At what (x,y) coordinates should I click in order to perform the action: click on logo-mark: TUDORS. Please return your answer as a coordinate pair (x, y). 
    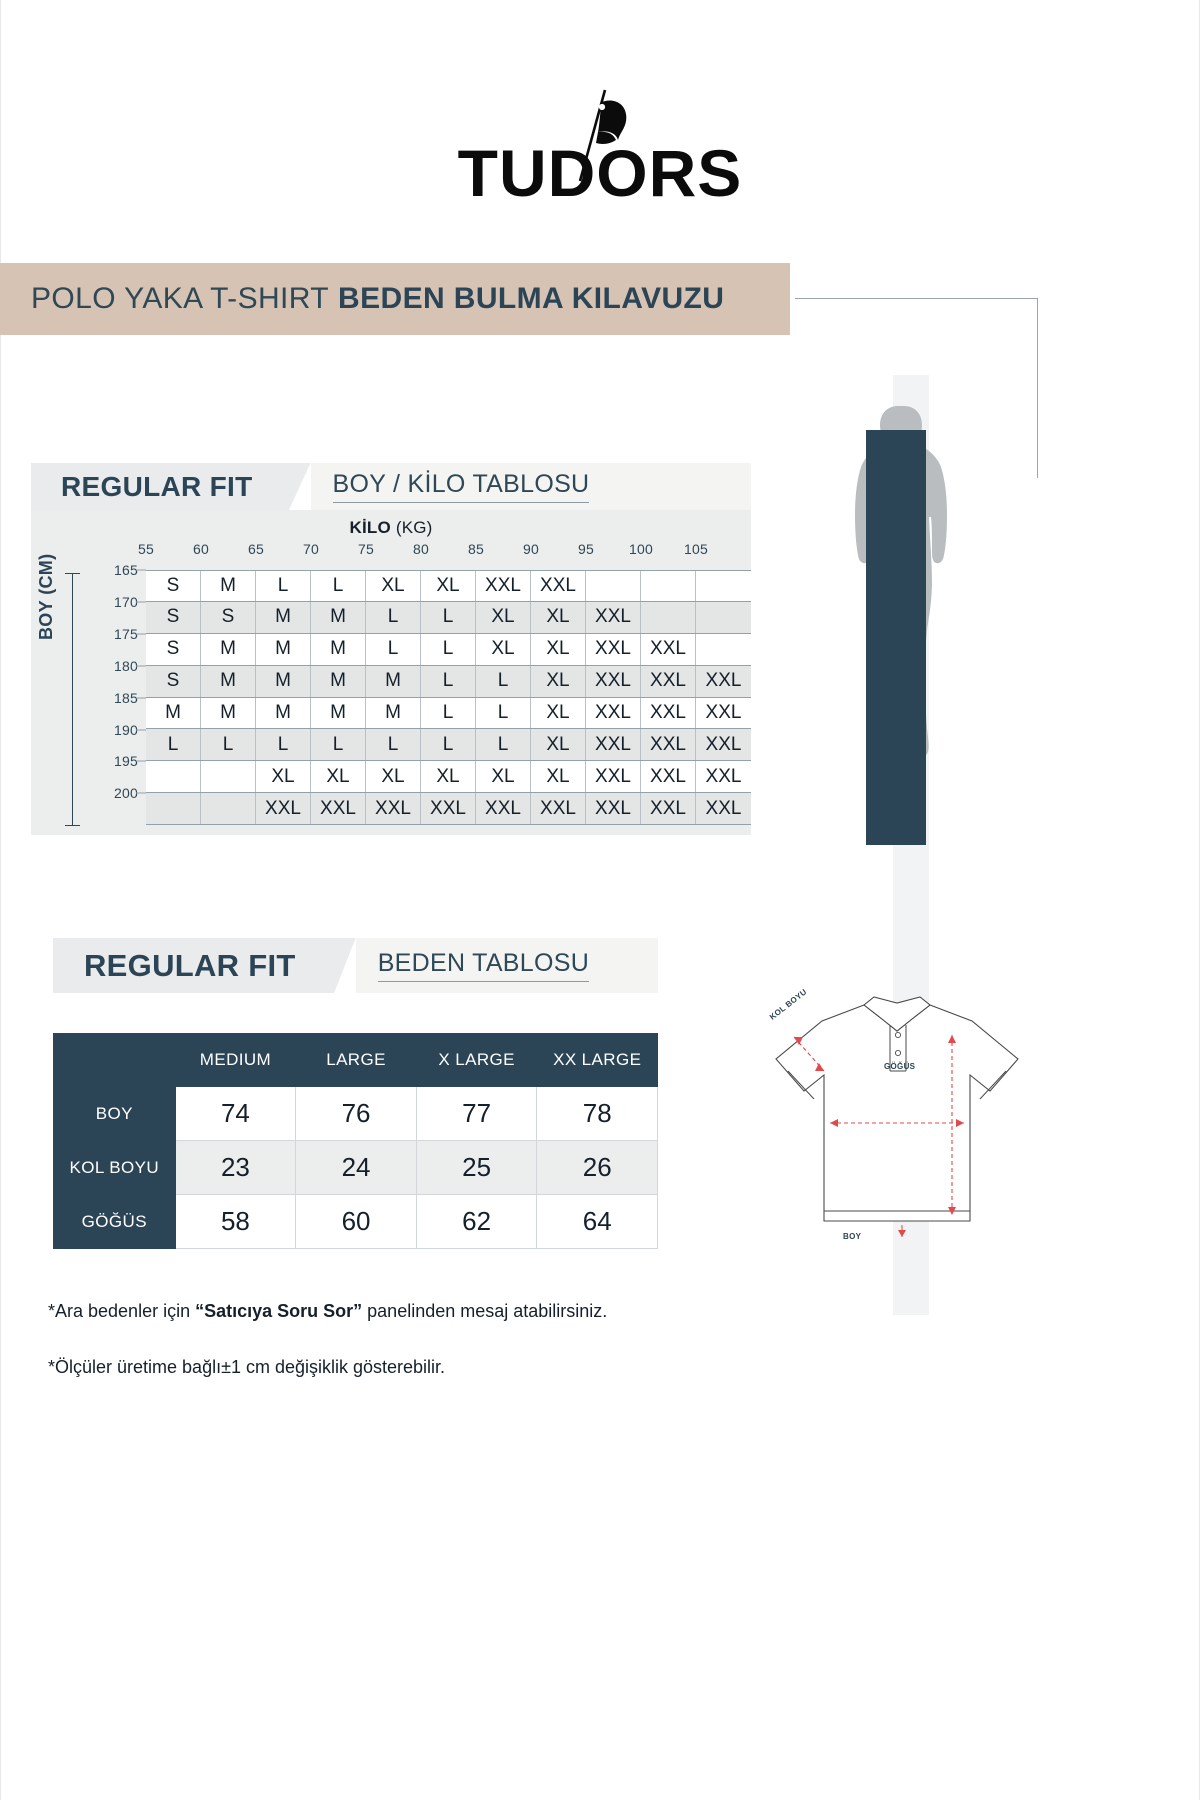
    Looking at the image, I should click on (600, 160).